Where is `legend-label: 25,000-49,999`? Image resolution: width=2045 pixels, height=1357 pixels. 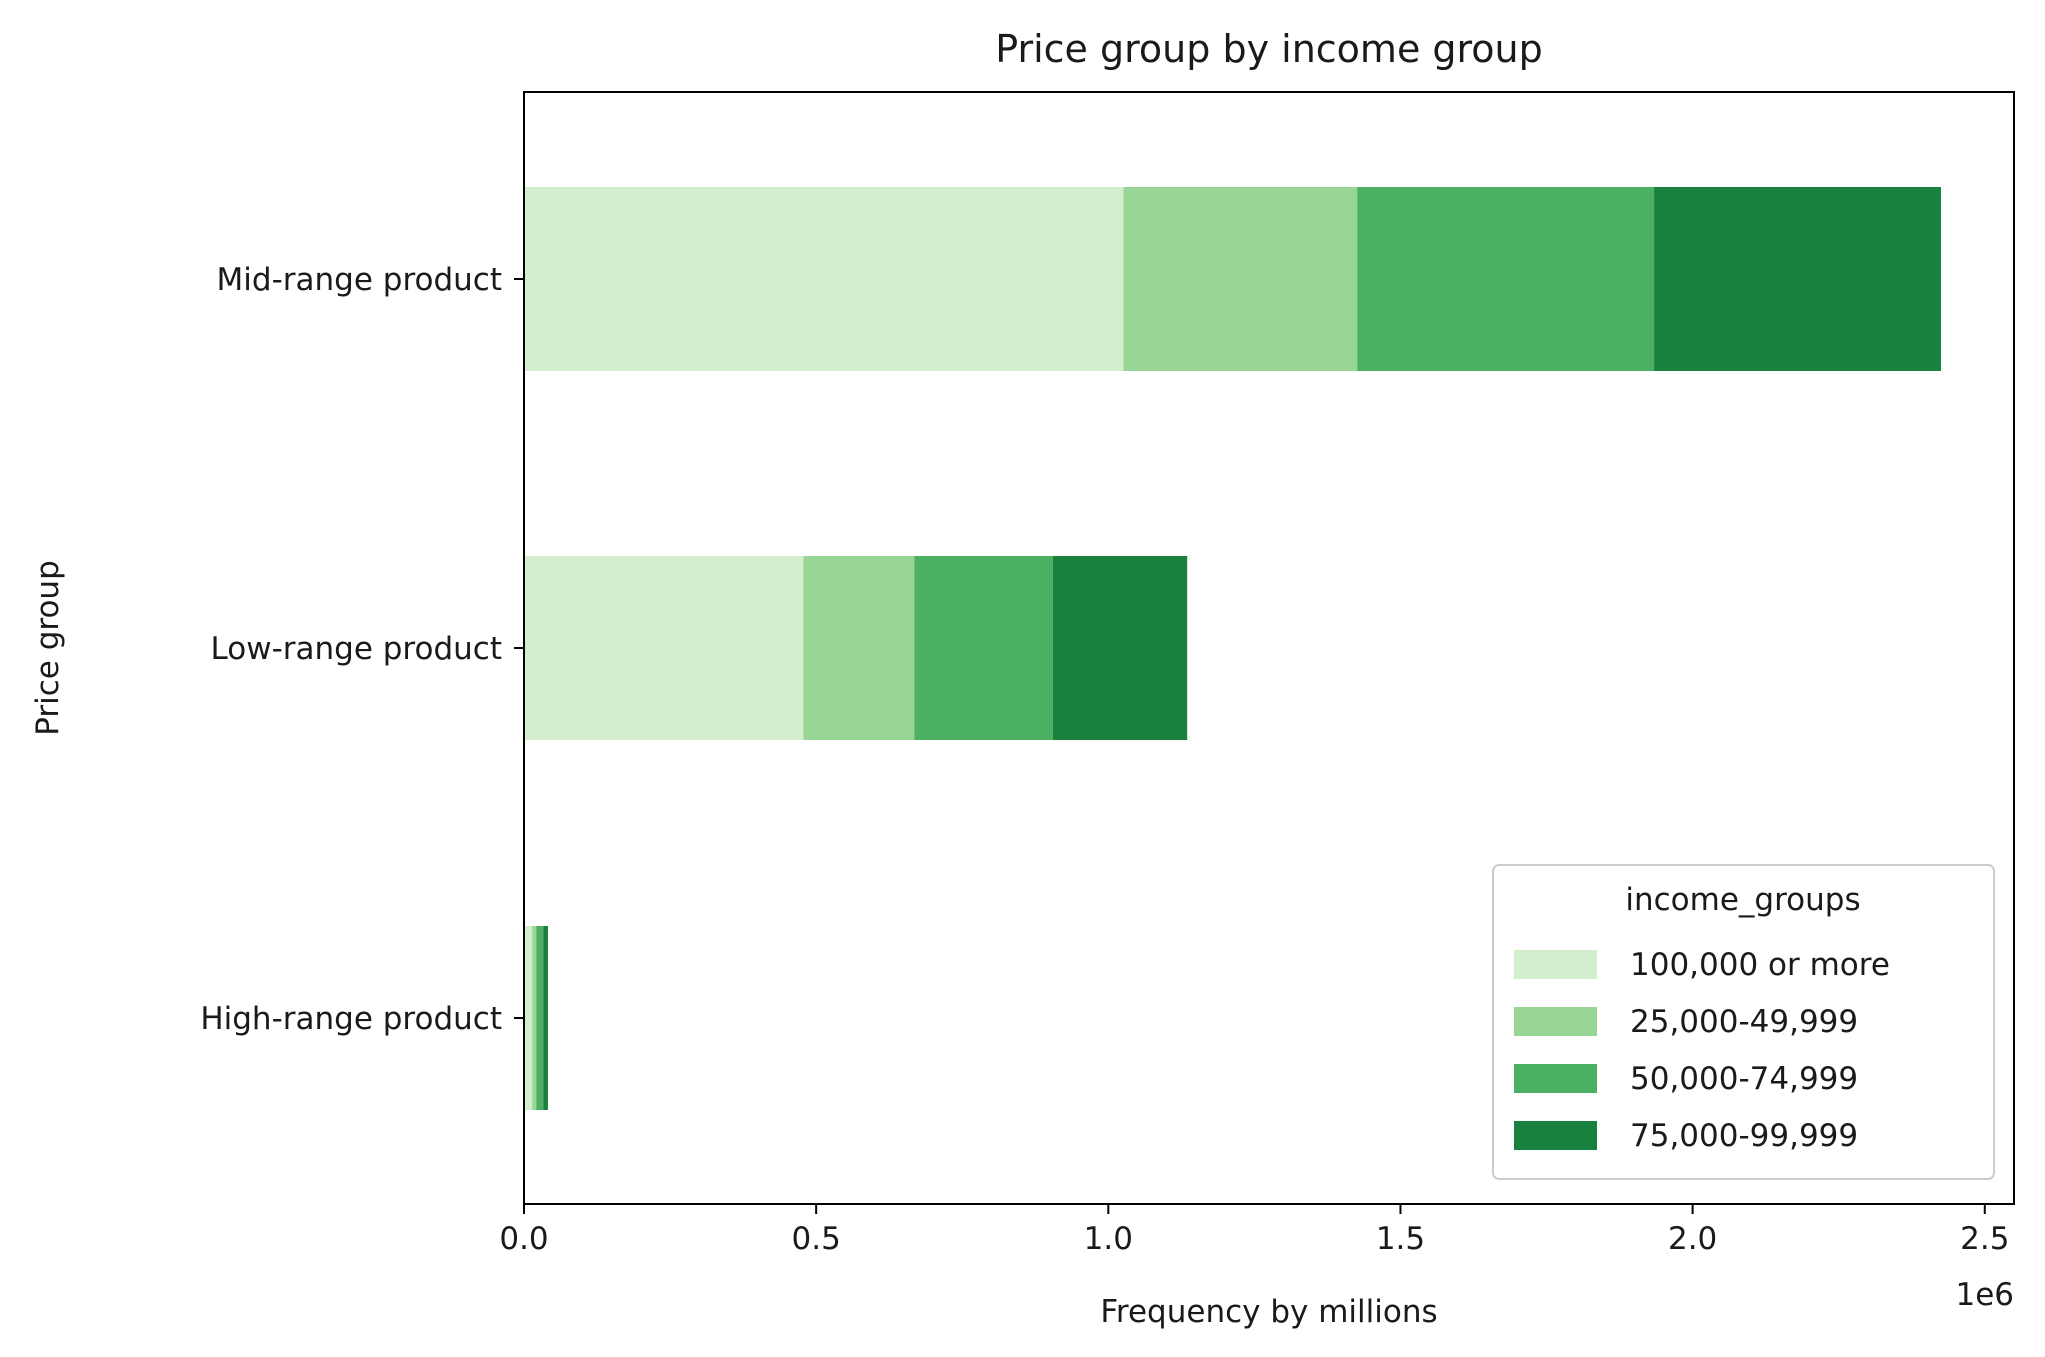
legend-label: 25,000-49,999 is located at coordinates (1744, 1022).